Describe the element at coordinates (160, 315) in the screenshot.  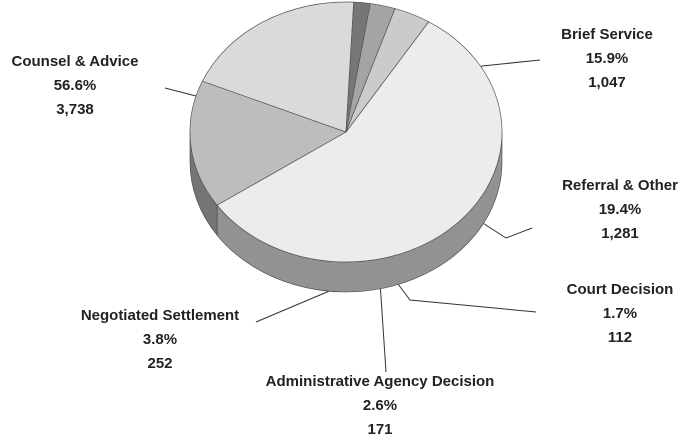
I see `slice-label: Negotiated Settlement` at that location.